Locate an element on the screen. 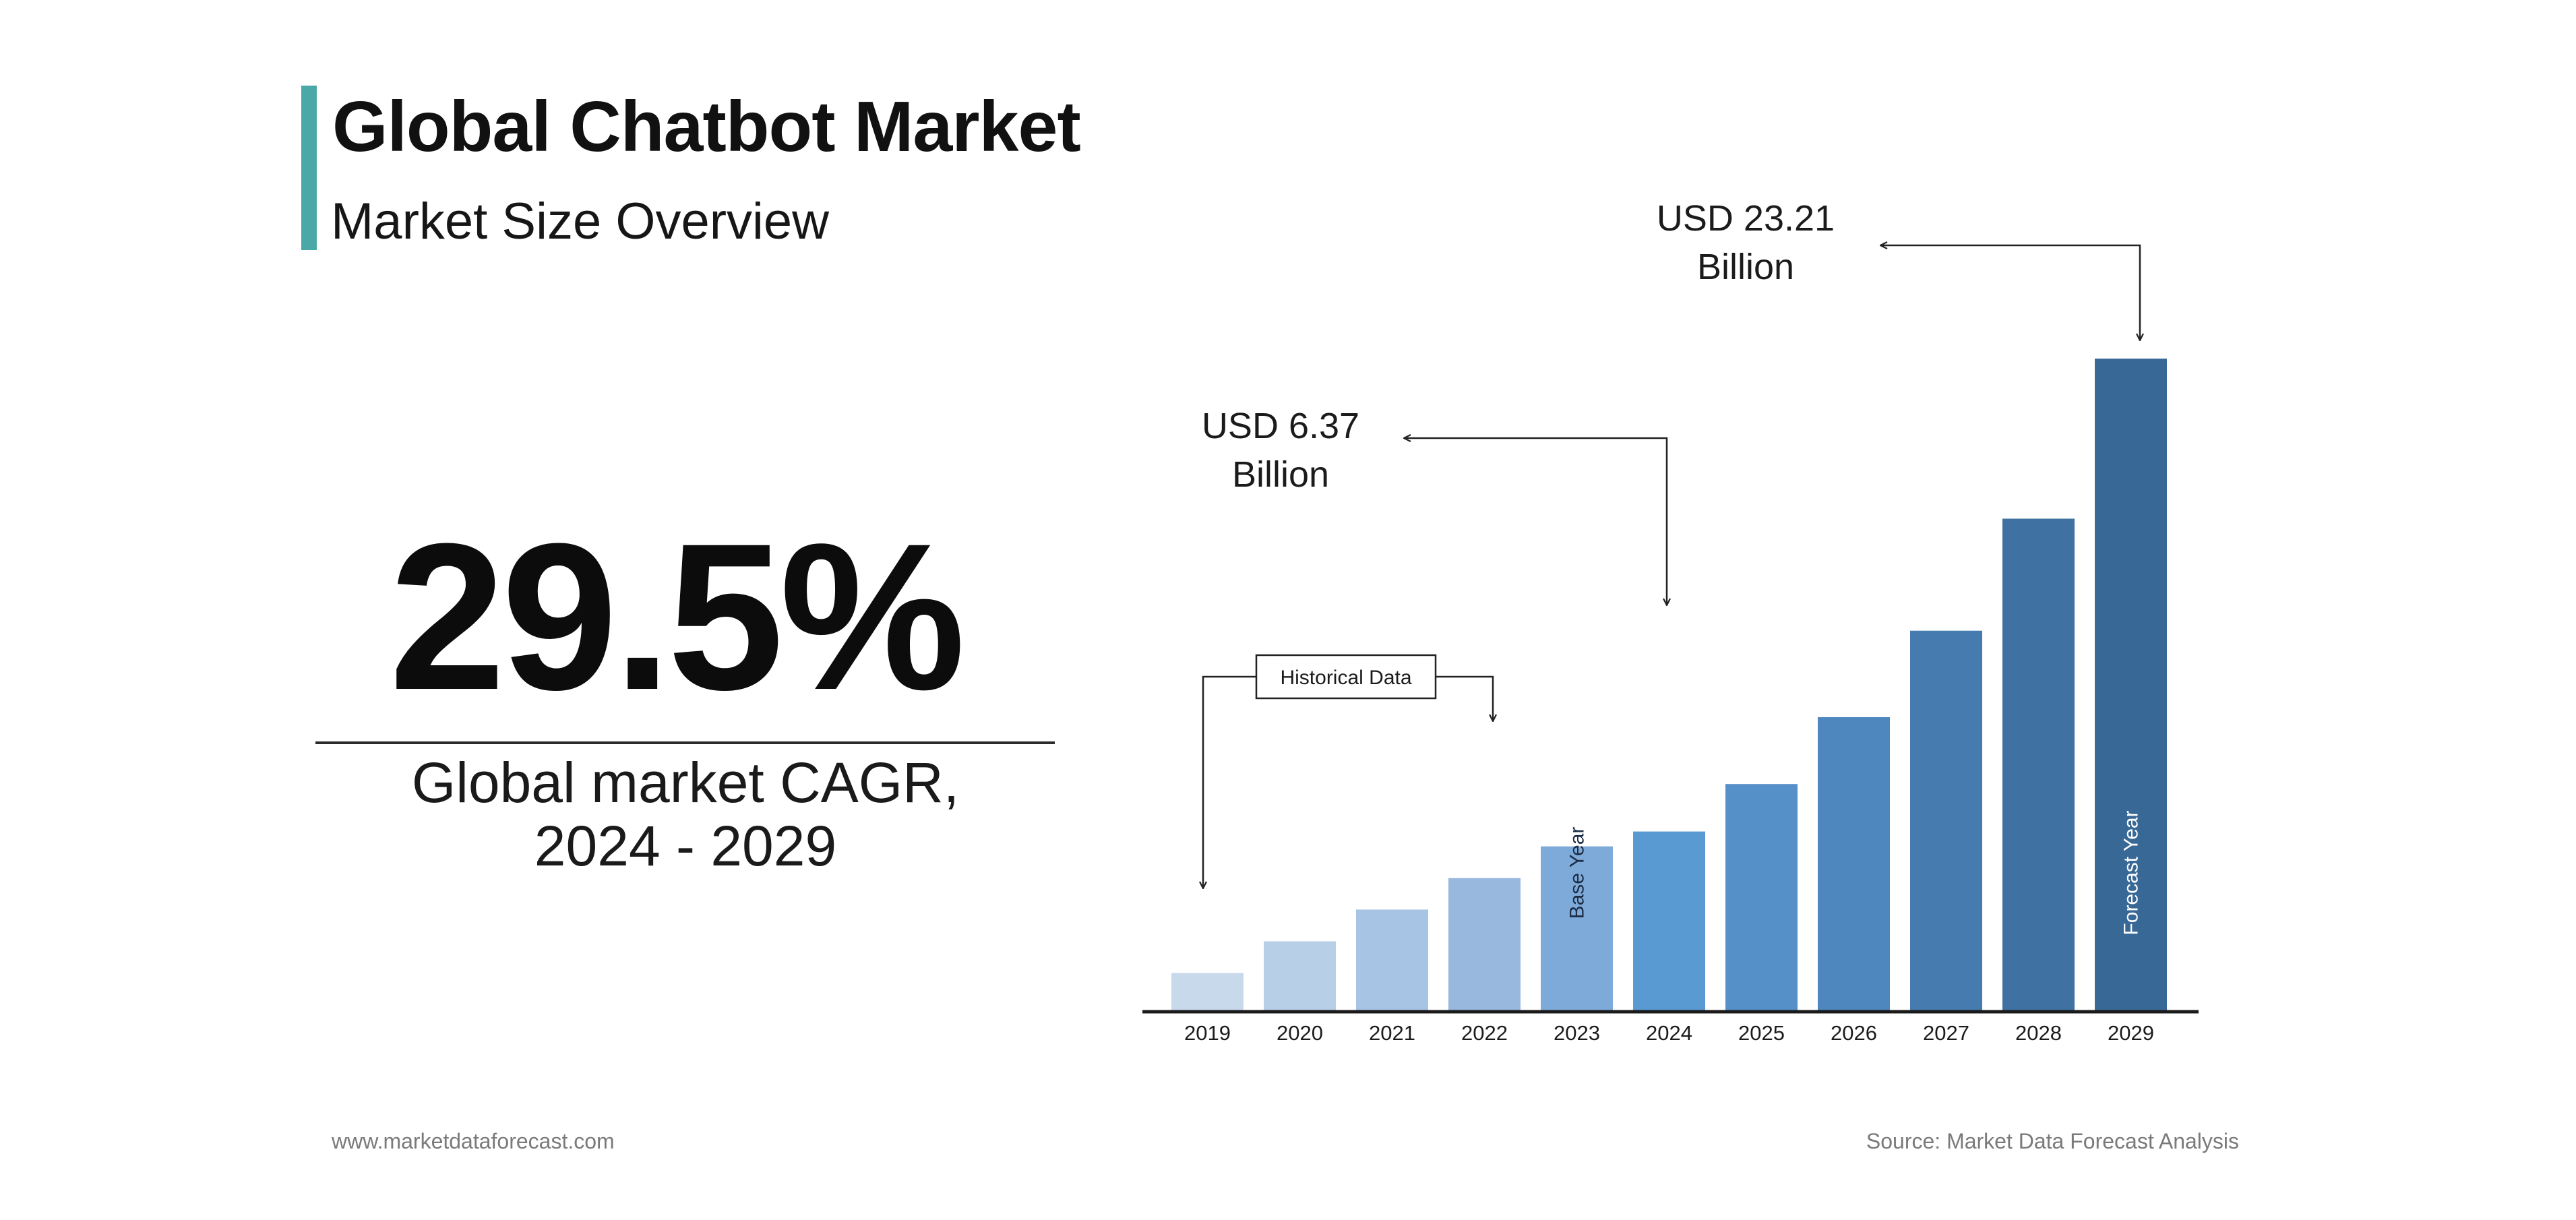 The width and height of the screenshot is (2576, 1220). x-tick-label-2027: 2027 is located at coordinates (1946, 1033).